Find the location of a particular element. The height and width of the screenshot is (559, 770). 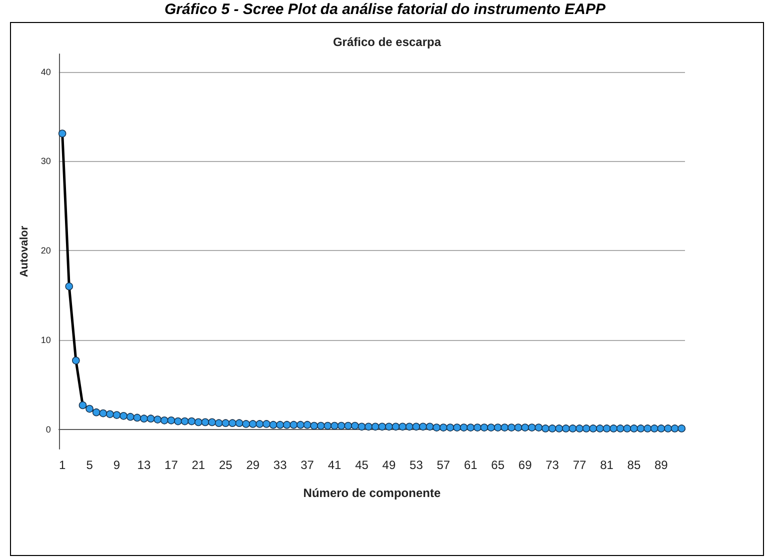

x-tick-label: 77 is located at coordinates (579, 465).